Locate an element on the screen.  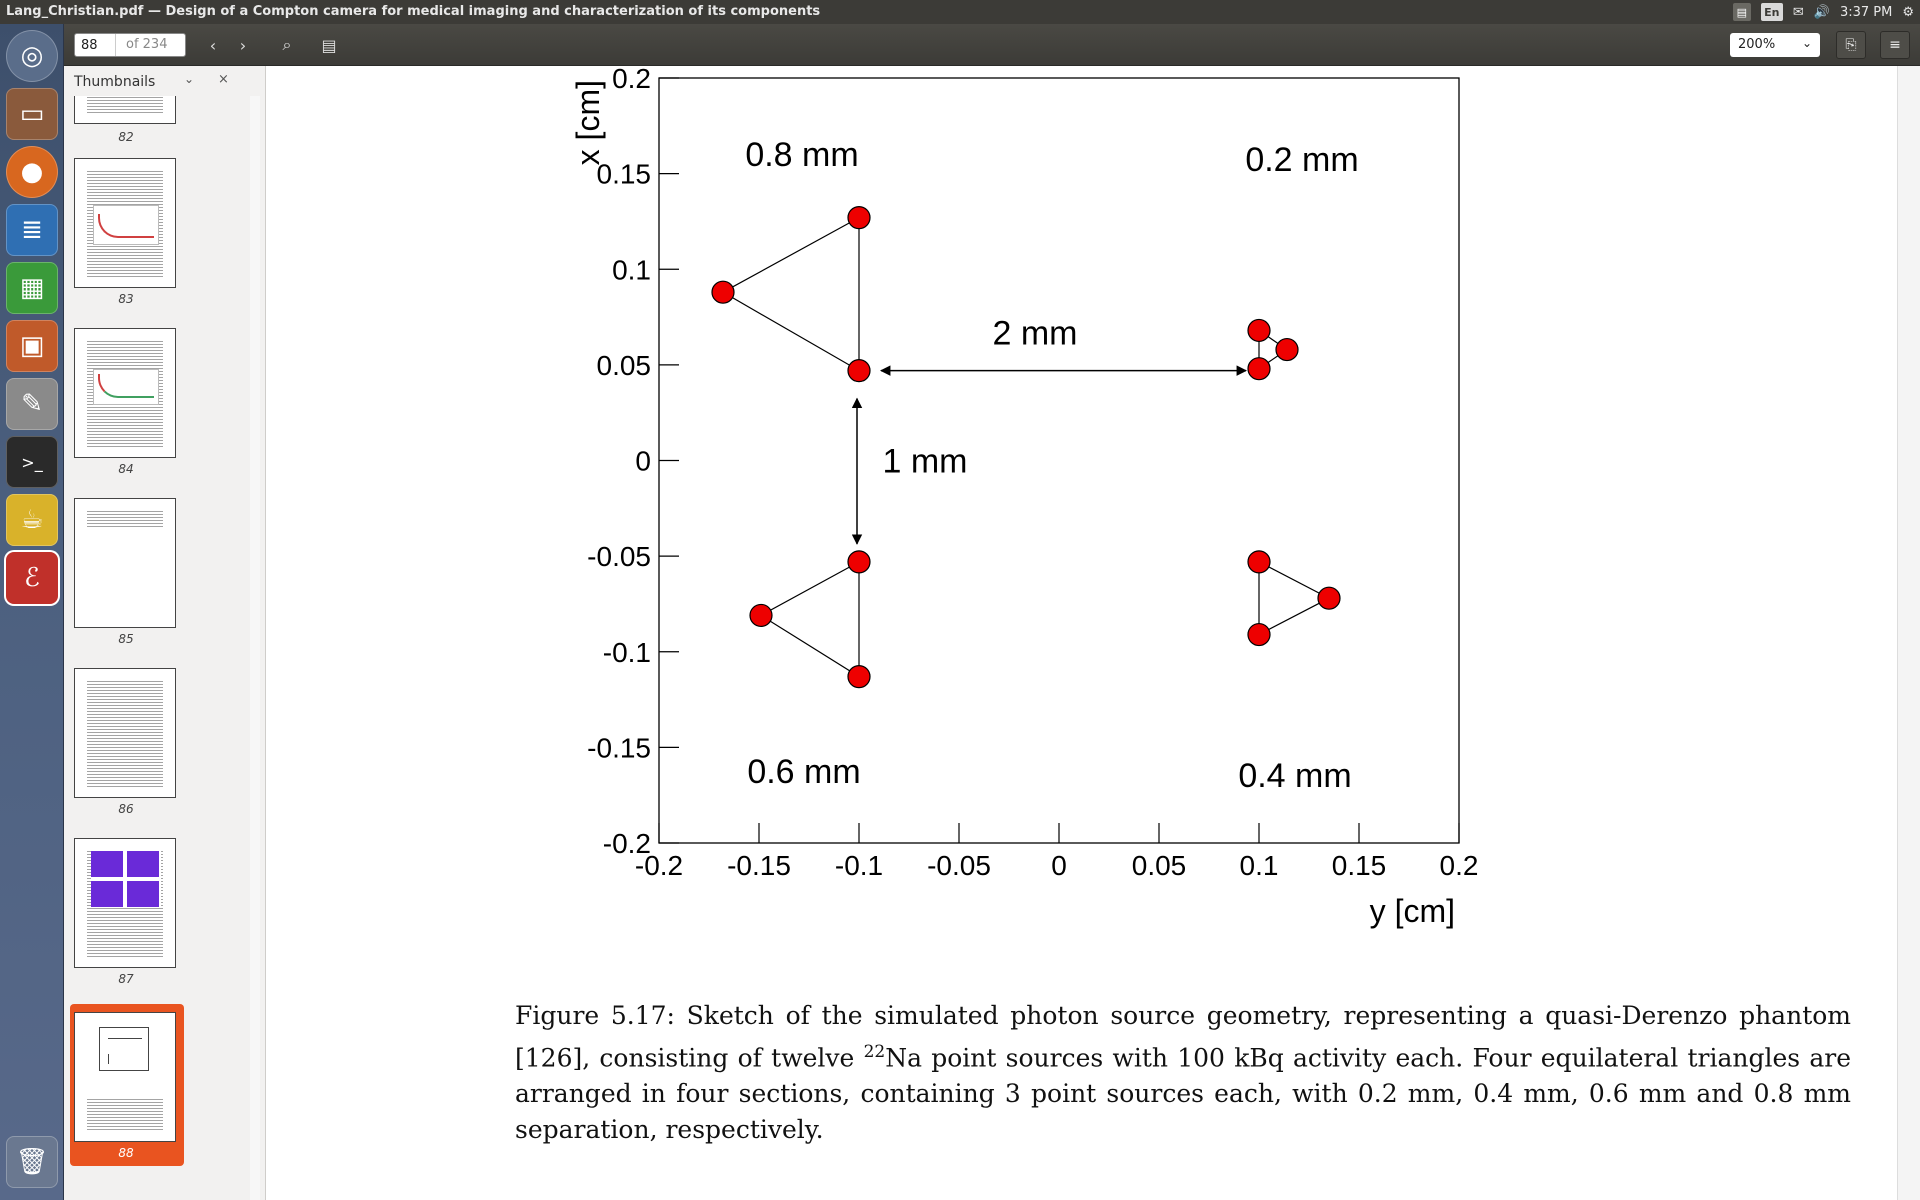
y-axis-label: x [cm] is located at coordinates (588, 122).